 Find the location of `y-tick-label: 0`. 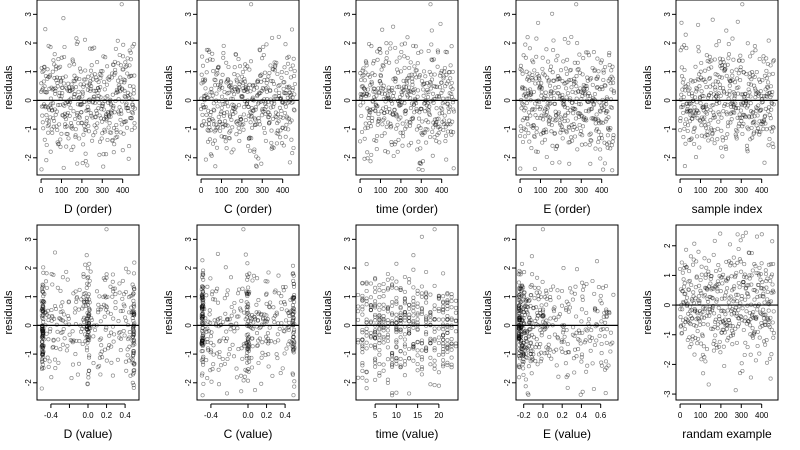

y-tick-label: 0 is located at coordinates (347, 325).